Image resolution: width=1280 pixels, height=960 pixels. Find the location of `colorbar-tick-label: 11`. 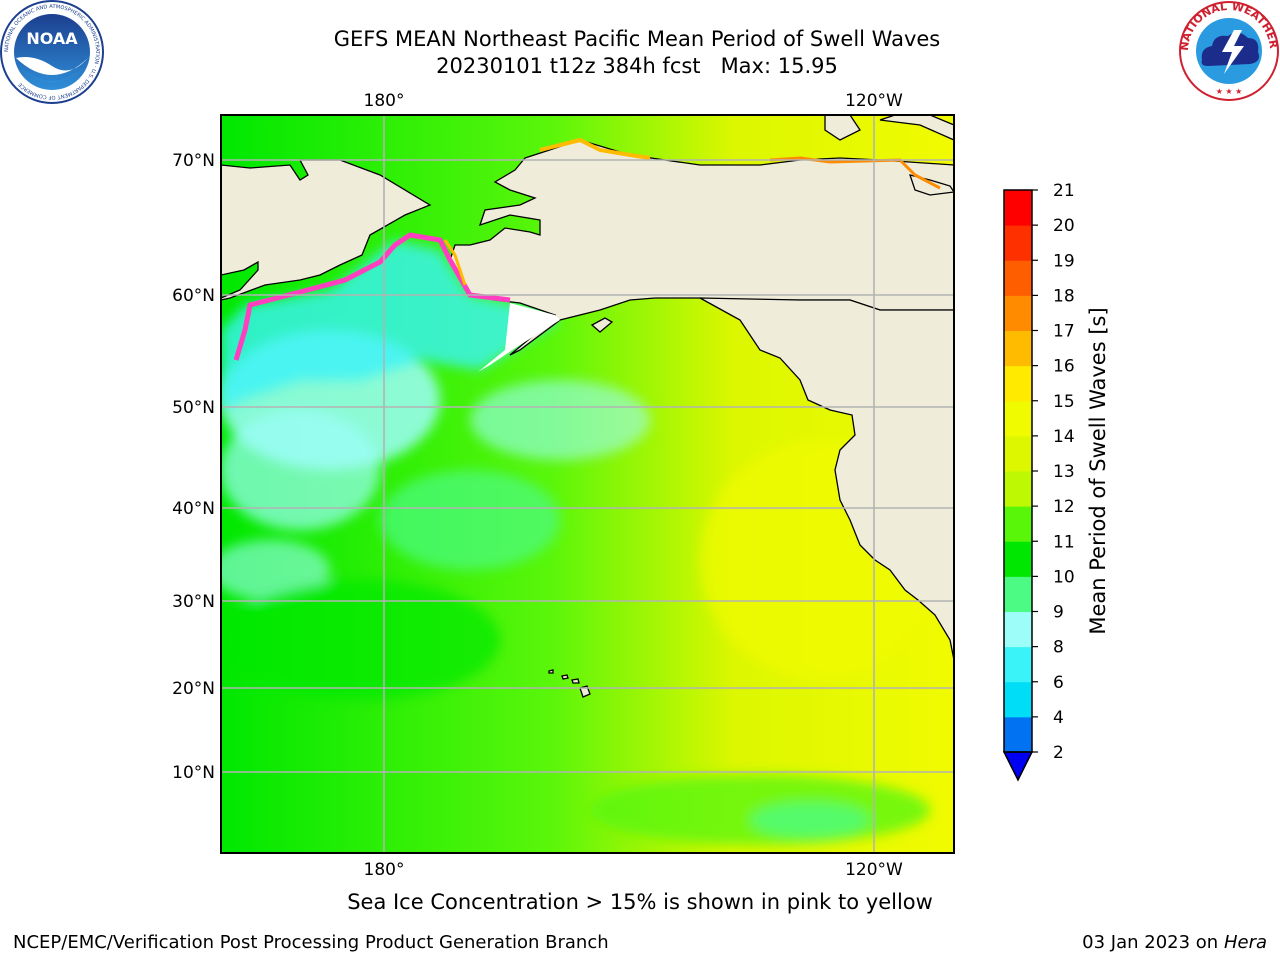

colorbar-tick-label: 11 is located at coordinates (1064, 542).